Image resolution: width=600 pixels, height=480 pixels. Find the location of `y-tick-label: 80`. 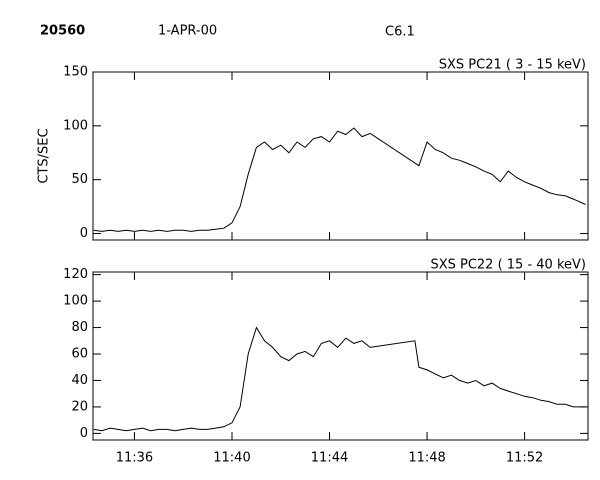

y-tick-label: 80 is located at coordinates (79, 327).